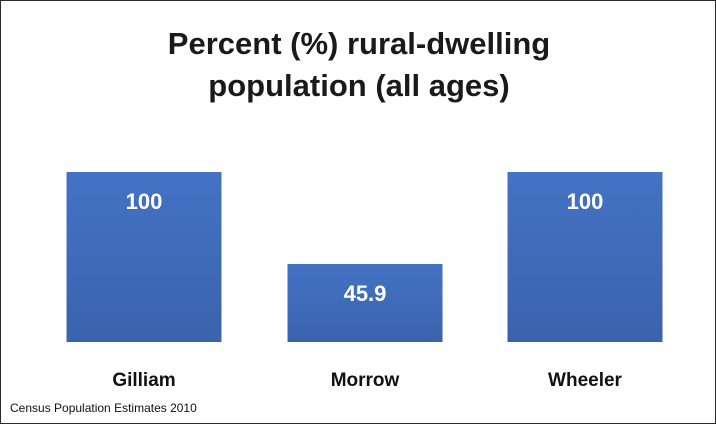 The width and height of the screenshot is (716, 425). What do you see at coordinates (585, 380) in the screenshot?
I see `category-label-wheeler: Wheeler` at bounding box center [585, 380].